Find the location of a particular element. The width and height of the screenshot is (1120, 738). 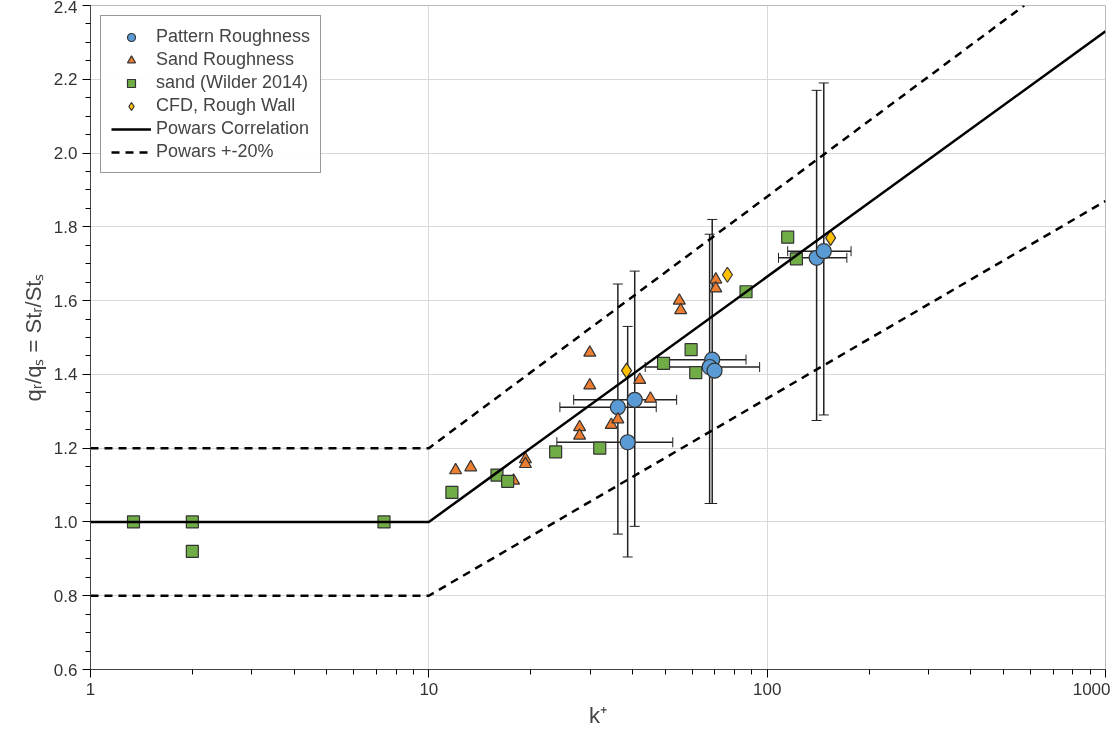

y-tick-label: 1.8 is located at coordinates (65, 227).